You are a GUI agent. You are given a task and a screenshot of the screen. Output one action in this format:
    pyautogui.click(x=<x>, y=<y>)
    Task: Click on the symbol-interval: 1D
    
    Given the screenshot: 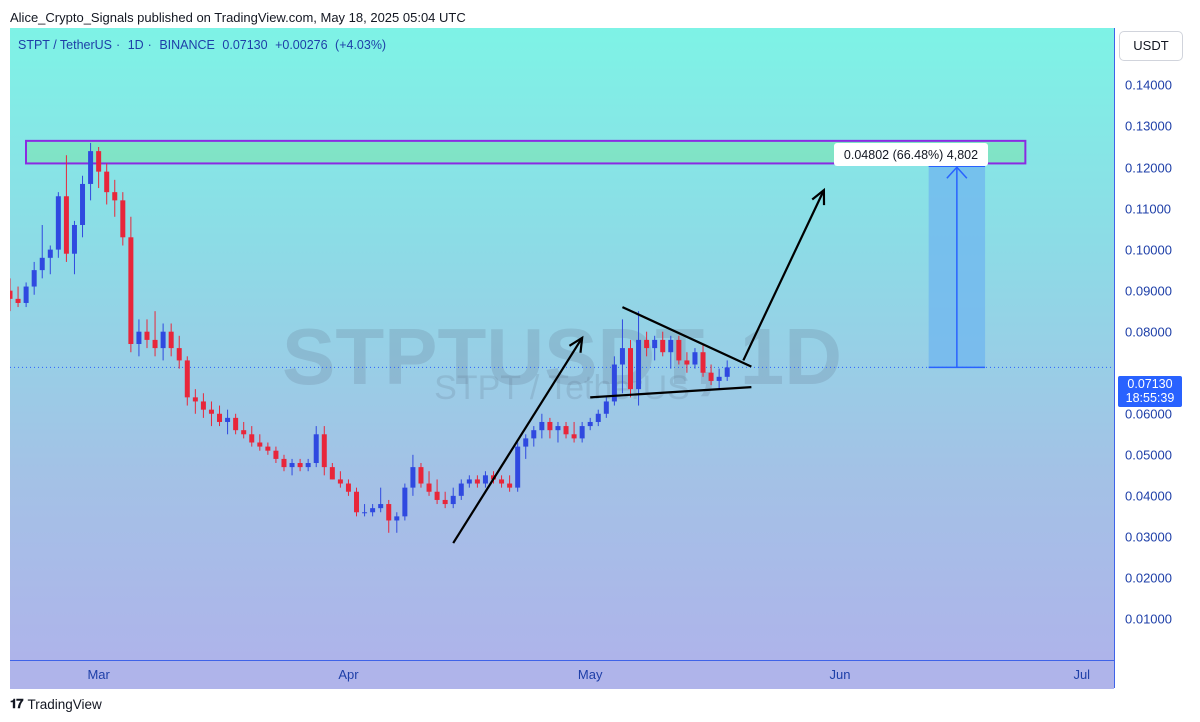 What is the action you would take?
    pyautogui.click(x=135, y=45)
    